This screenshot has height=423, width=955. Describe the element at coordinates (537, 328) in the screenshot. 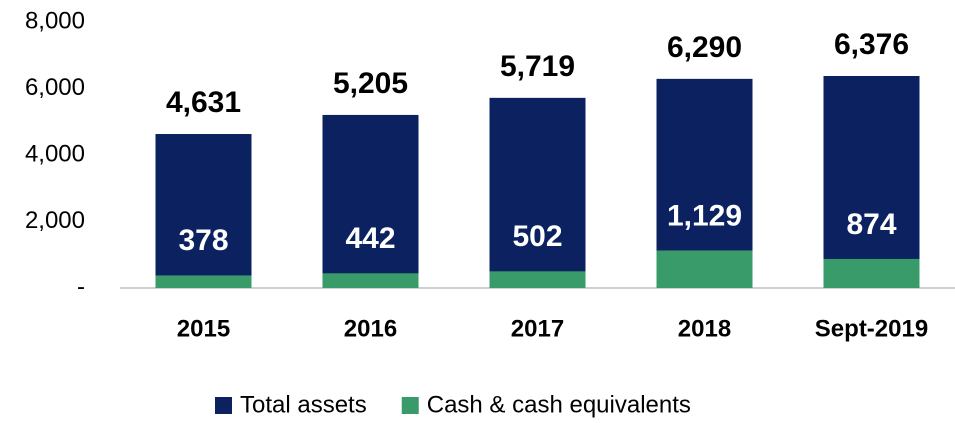

I see `x-tick-label: 2017` at that location.